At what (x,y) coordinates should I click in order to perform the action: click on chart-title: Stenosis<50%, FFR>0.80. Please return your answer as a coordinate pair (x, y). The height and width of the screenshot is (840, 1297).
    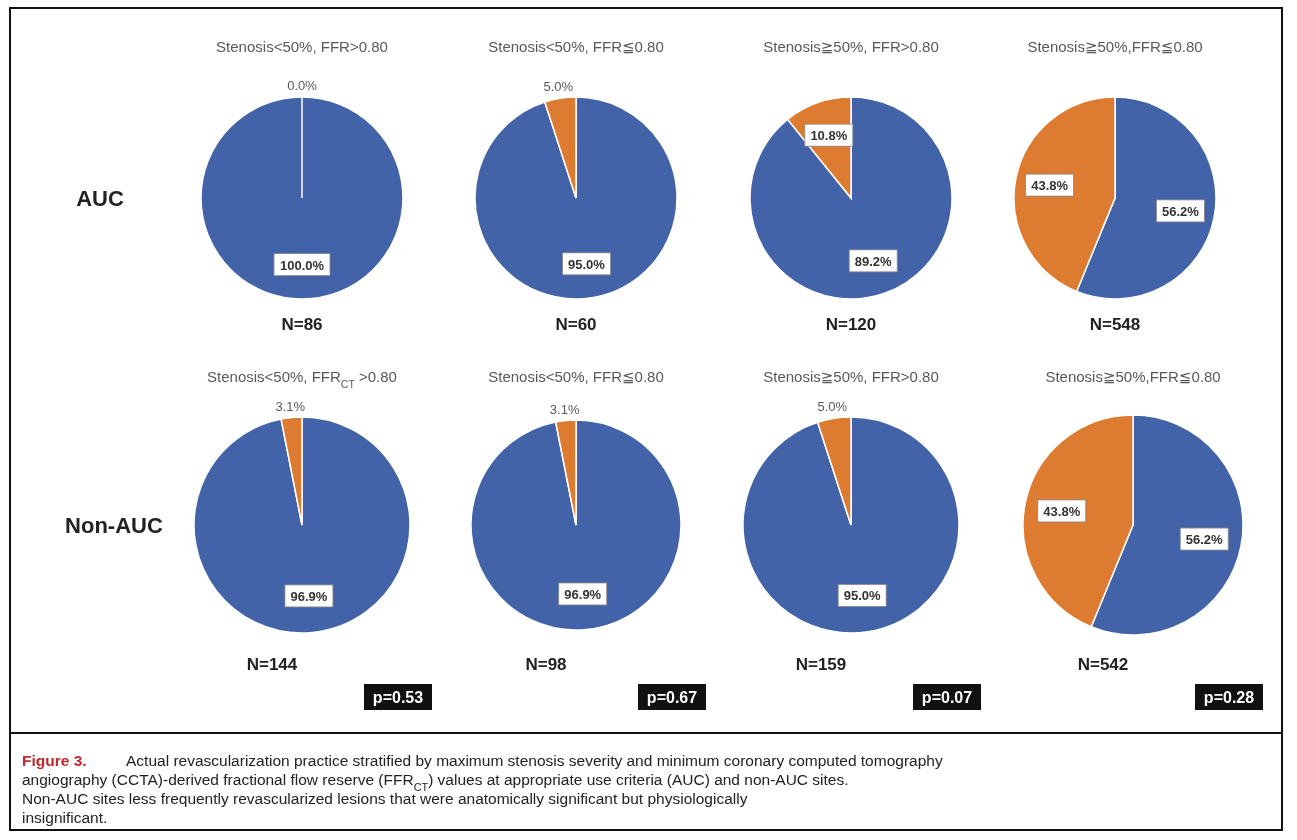
    Looking at the image, I should click on (302, 46).